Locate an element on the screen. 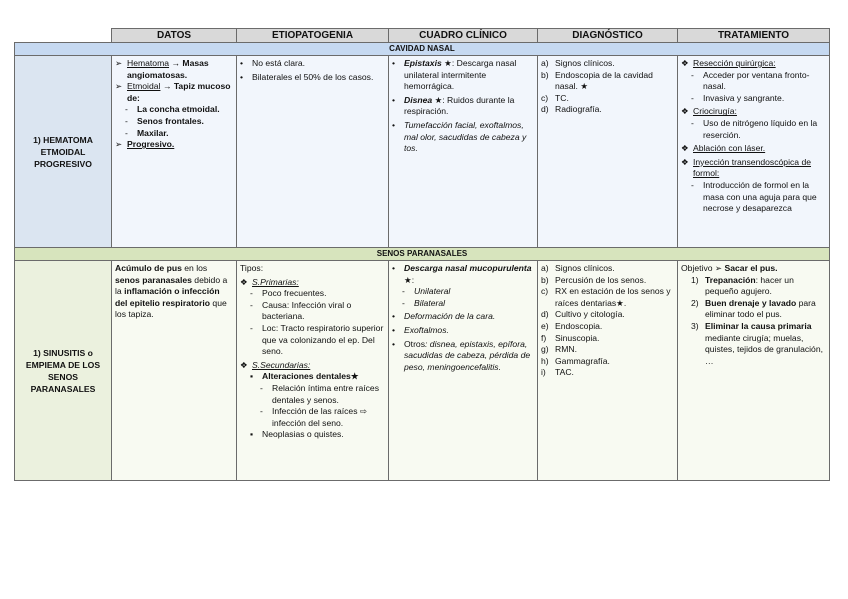  header-cuadro-clinico: CUADRO CLÍNICO is located at coordinates (463, 35).